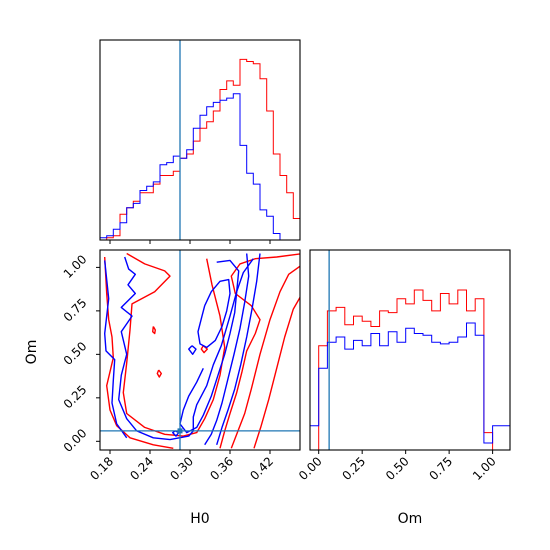 The width and height of the screenshot is (550, 550). Describe the element at coordinates (199, 519) in the screenshot. I see `x-axis-label-h0: H0` at that location.